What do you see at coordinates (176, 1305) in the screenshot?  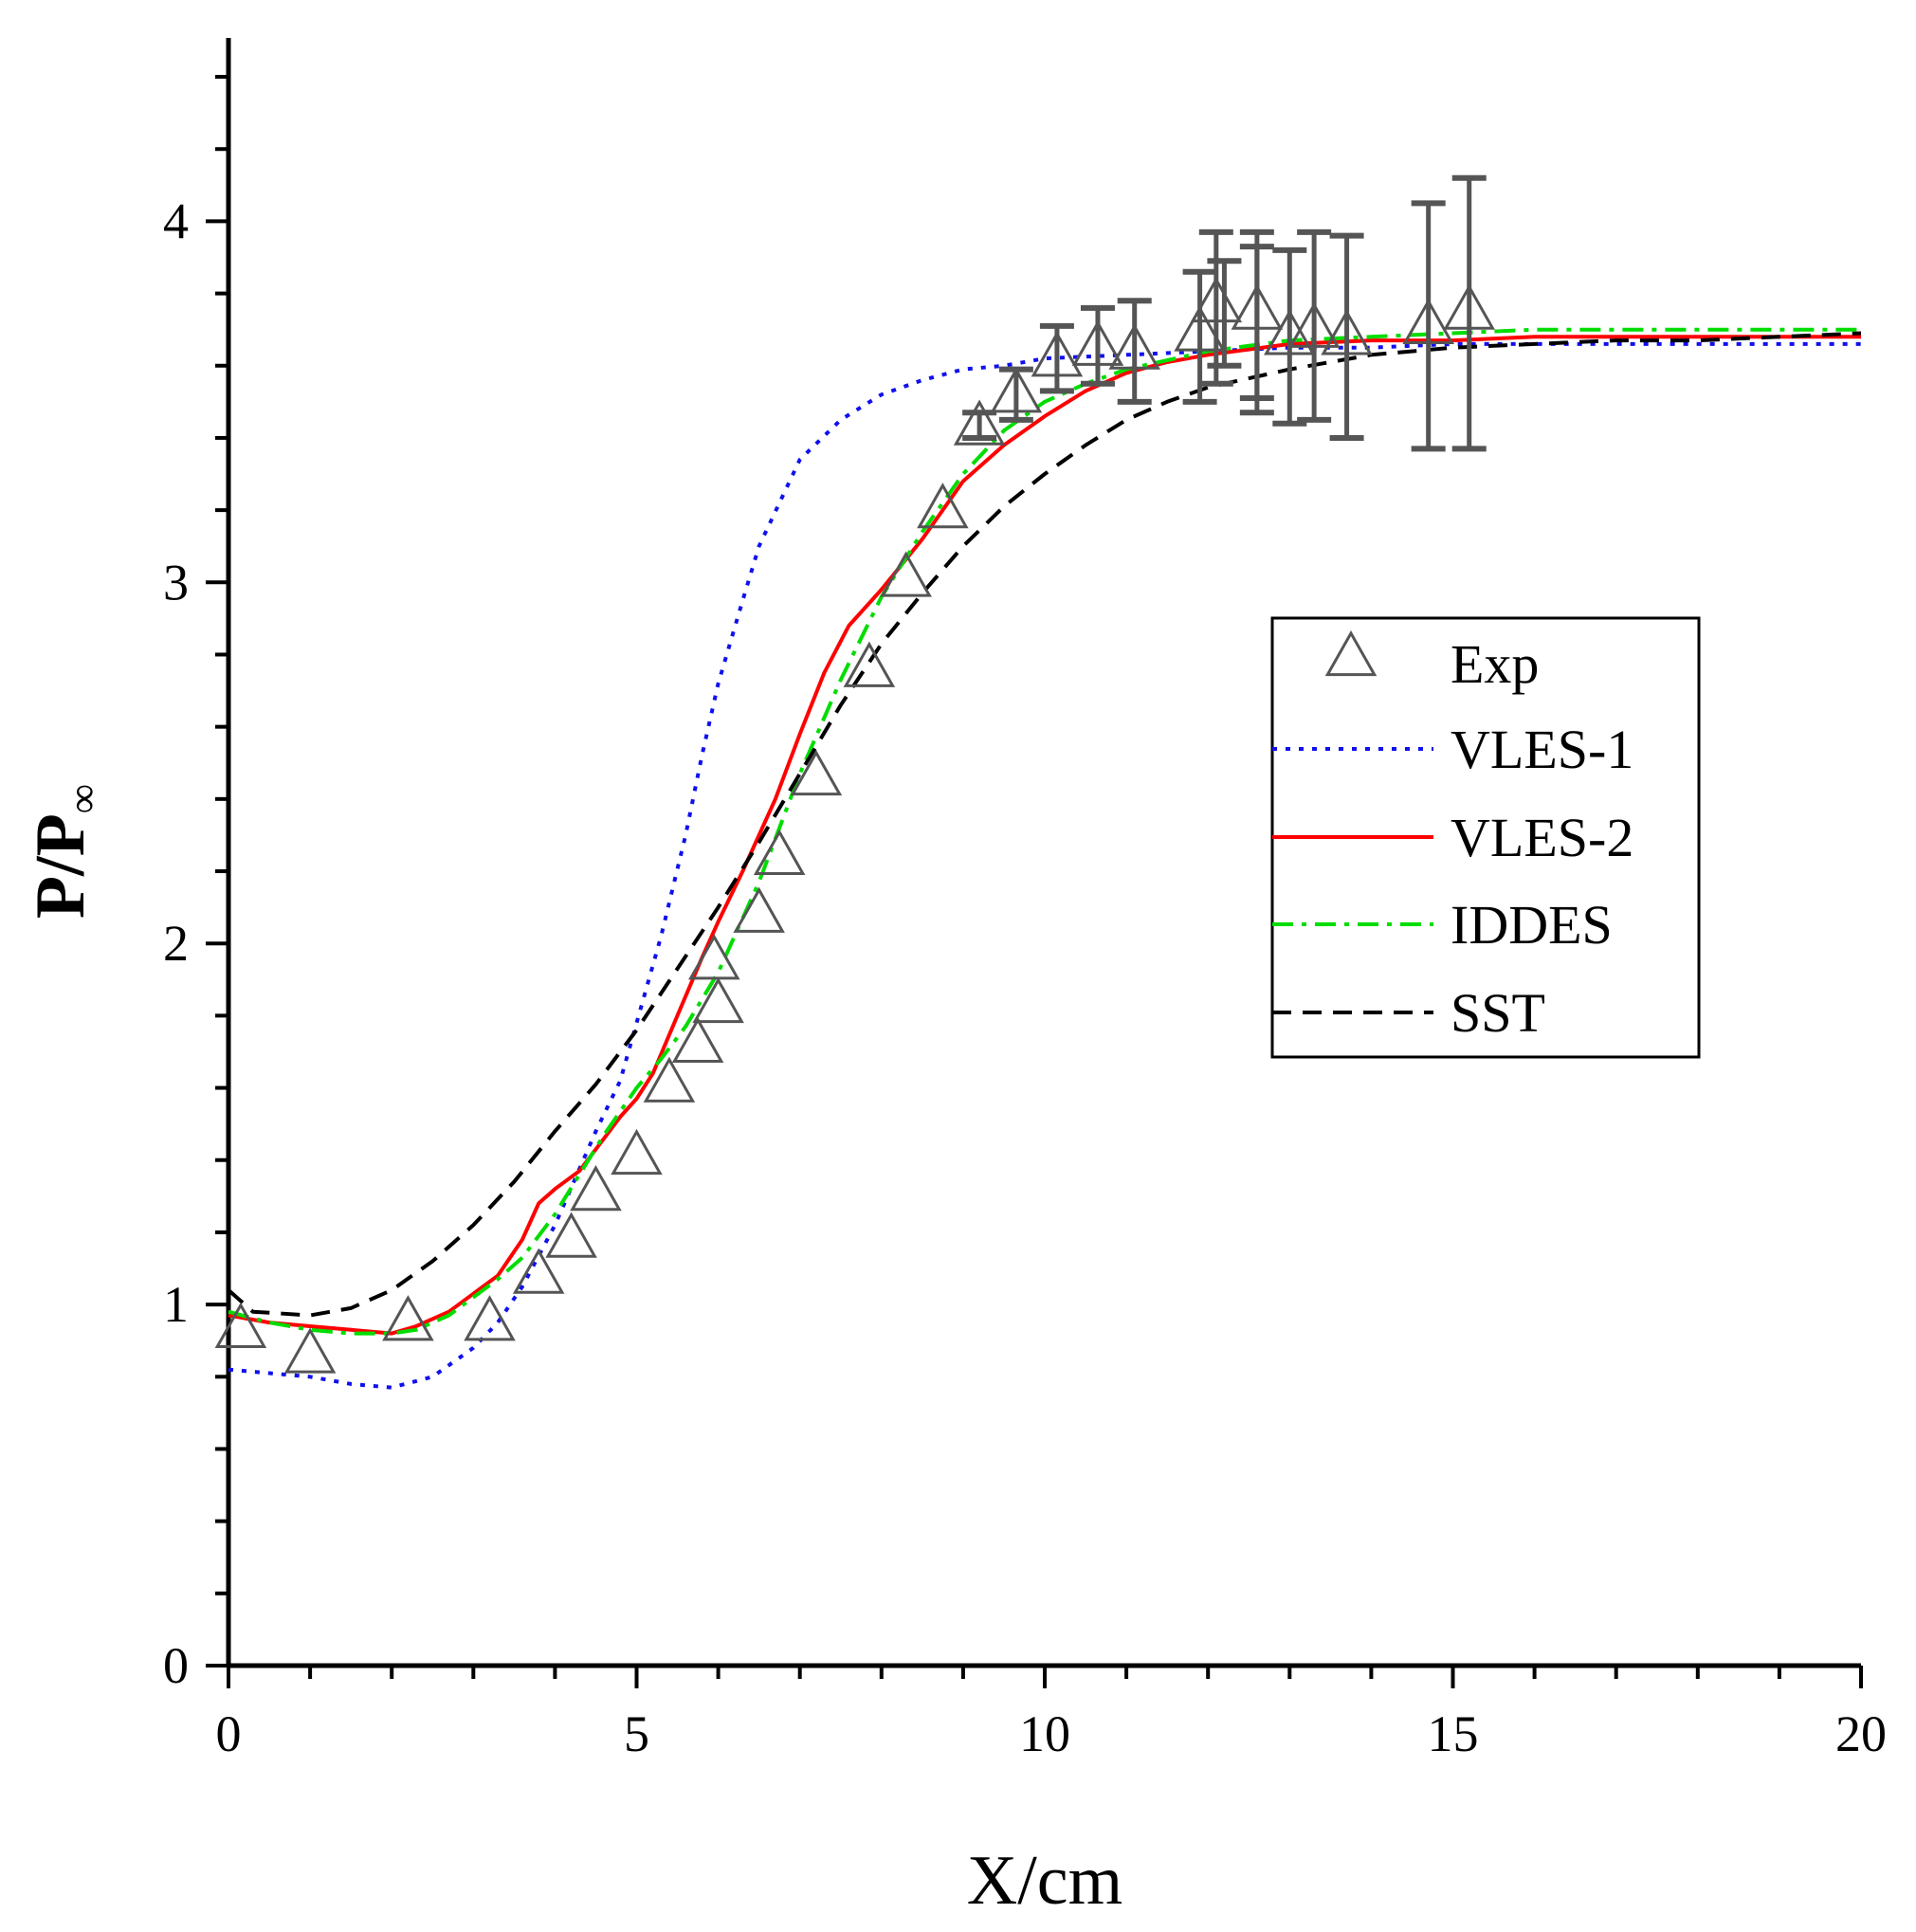 I see `y-tick-label: 1` at bounding box center [176, 1305].